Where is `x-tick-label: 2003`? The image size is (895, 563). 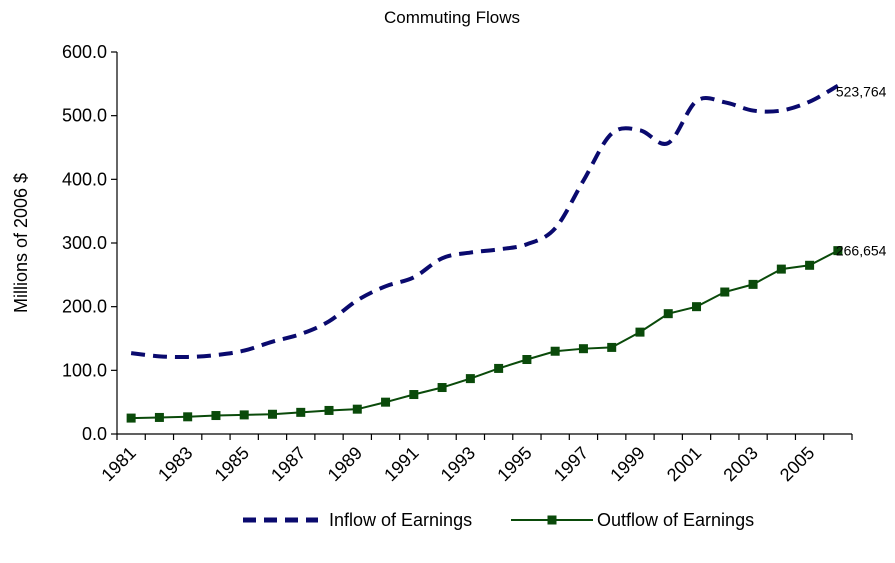
x-tick-label: 2003 is located at coordinates (740, 464).